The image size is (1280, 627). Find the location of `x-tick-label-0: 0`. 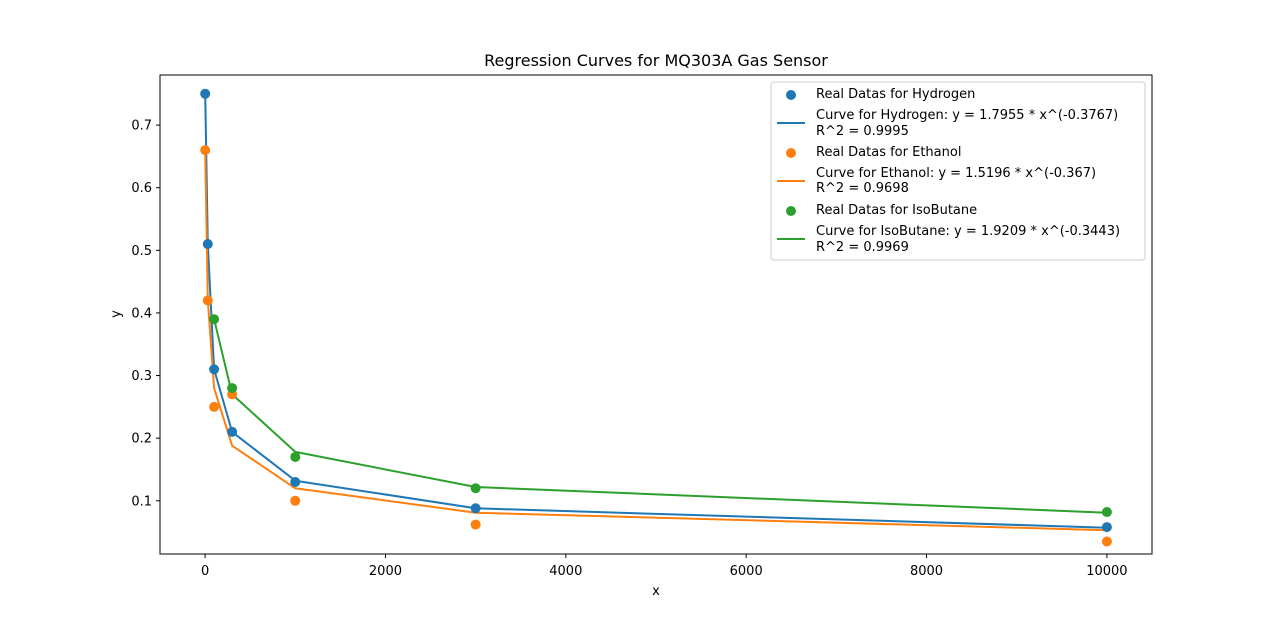

x-tick-label-0: 0 is located at coordinates (205, 571).